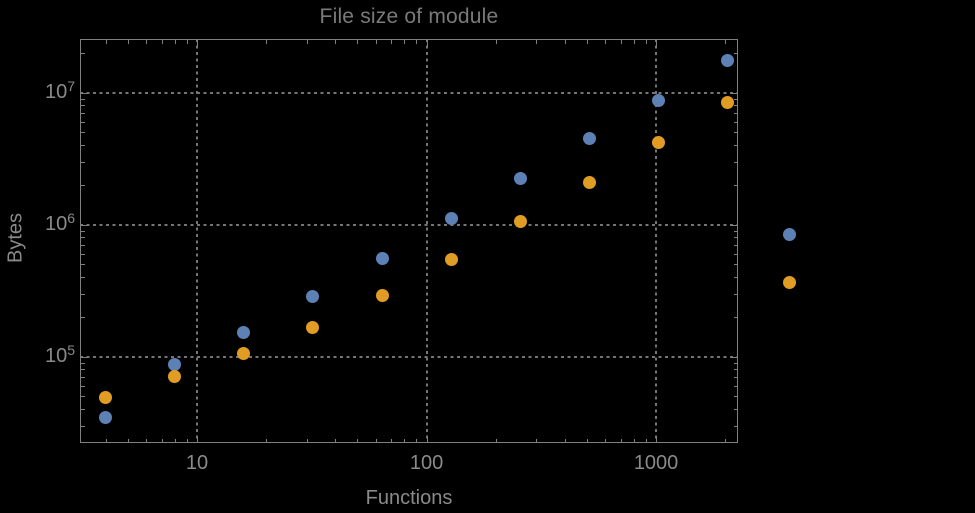 This screenshot has height=513, width=975. I want to click on y-tick-label: 107, so click(59, 90).